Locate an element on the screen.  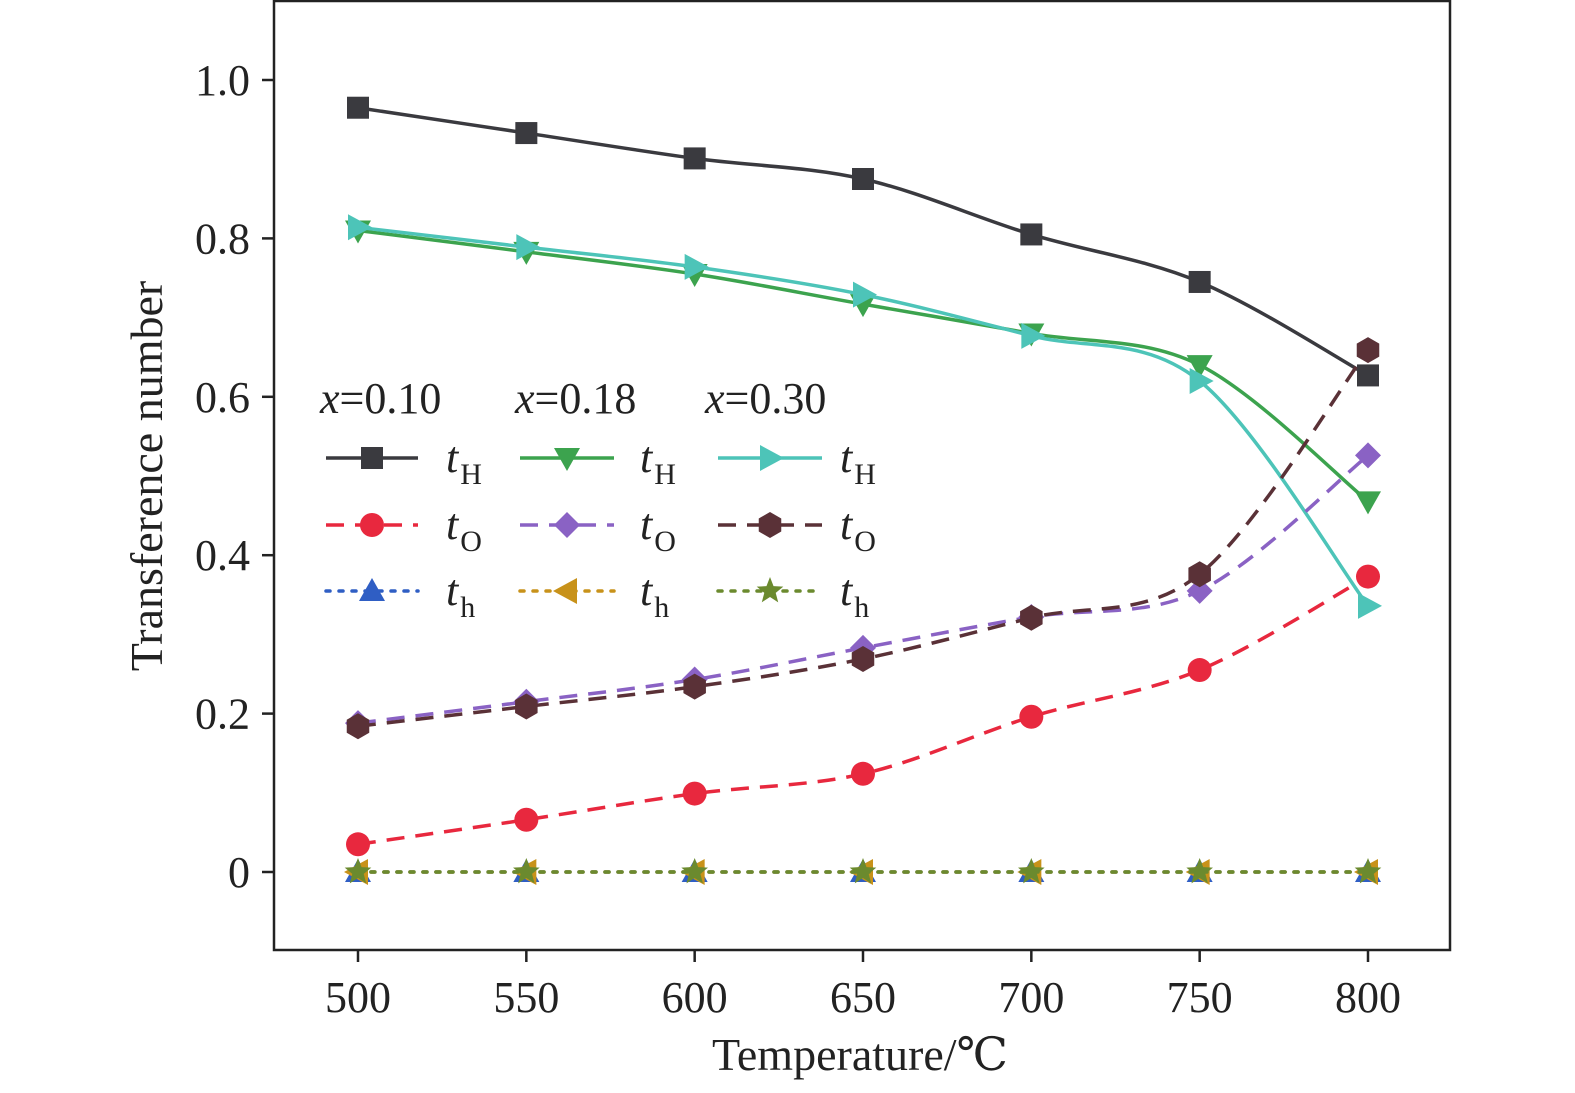
x-axis-title: Temperature/℃ is located at coordinates (860, 1054).